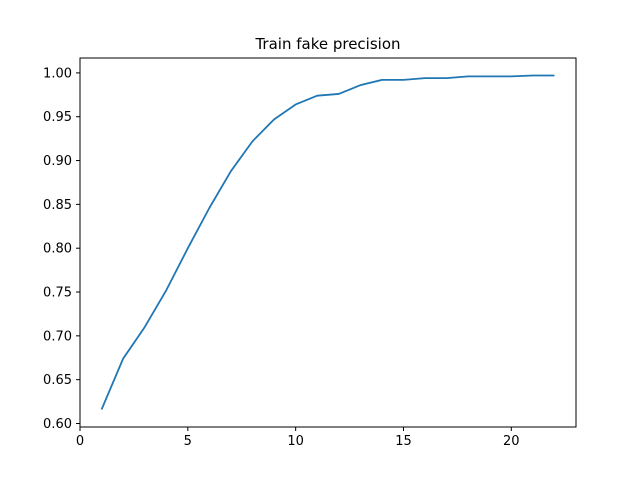 The height and width of the screenshot is (480, 640). I want to click on y-tick-label: 0.70, so click(57, 336).